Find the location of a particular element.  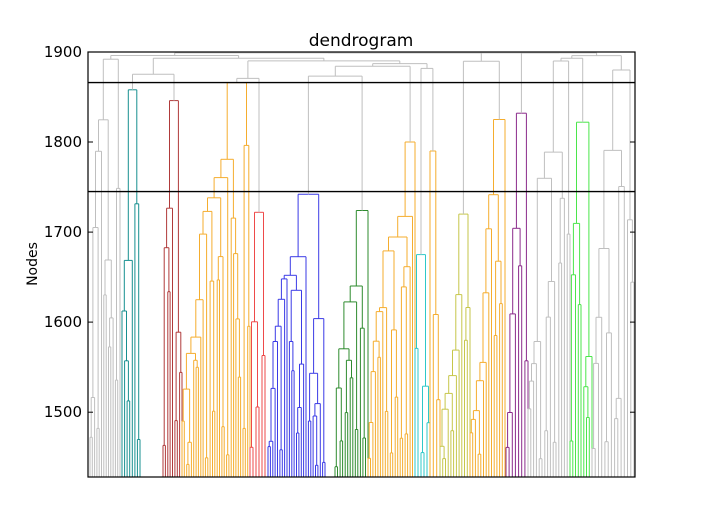

y-tick-label-1700: 1700 is located at coordinates (63, 232).